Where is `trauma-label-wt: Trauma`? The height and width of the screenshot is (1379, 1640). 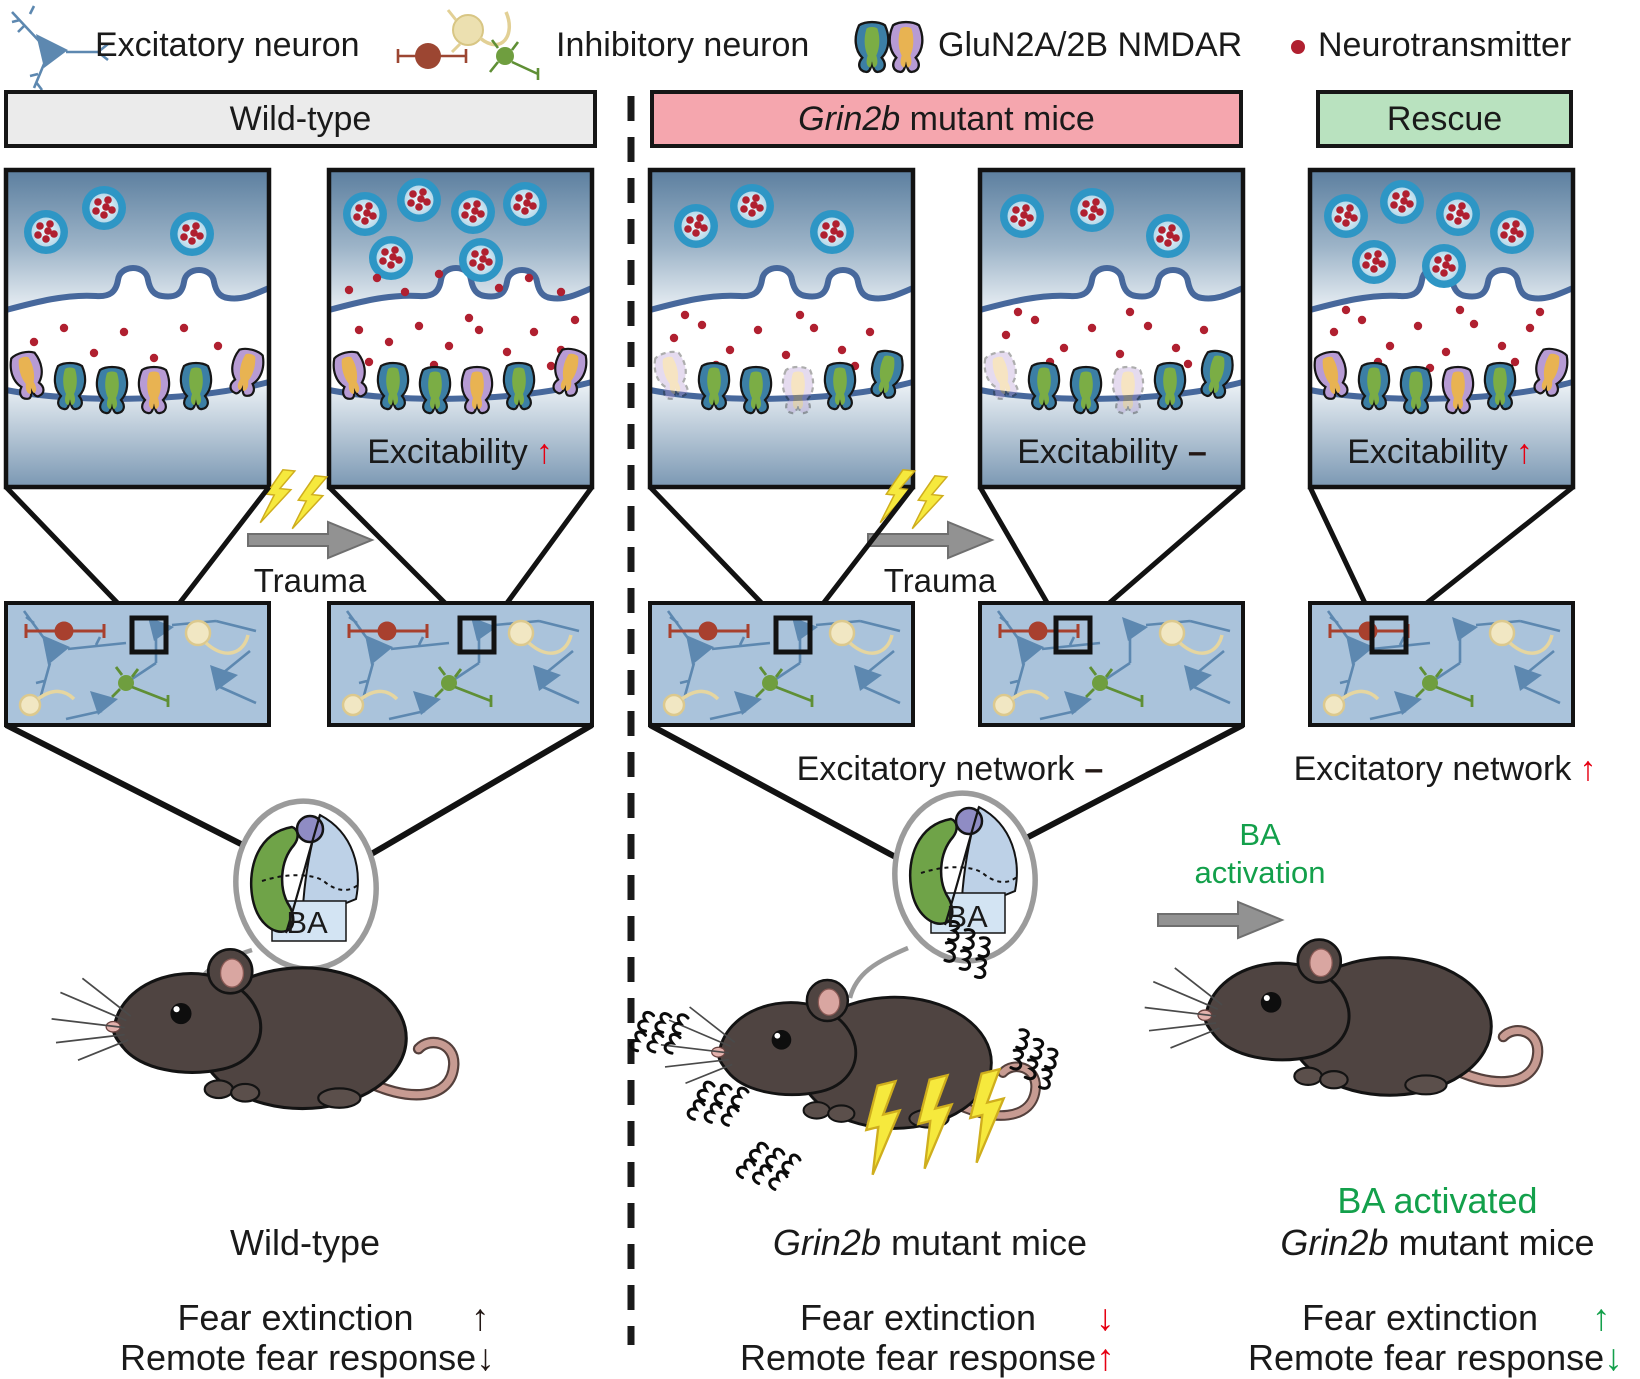
trauma-label-wt: Trauma is located at coordinates (310, 580).